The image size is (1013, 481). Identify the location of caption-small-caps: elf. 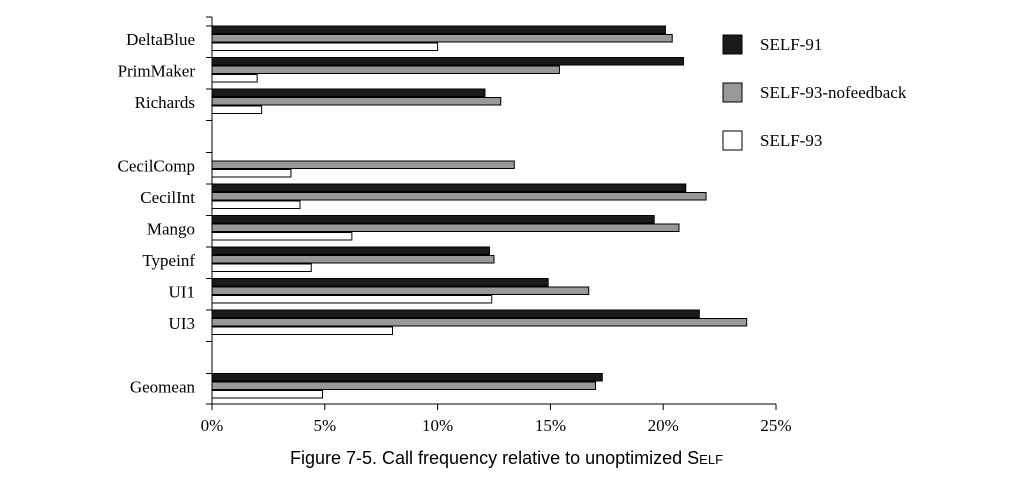
(711, 458).